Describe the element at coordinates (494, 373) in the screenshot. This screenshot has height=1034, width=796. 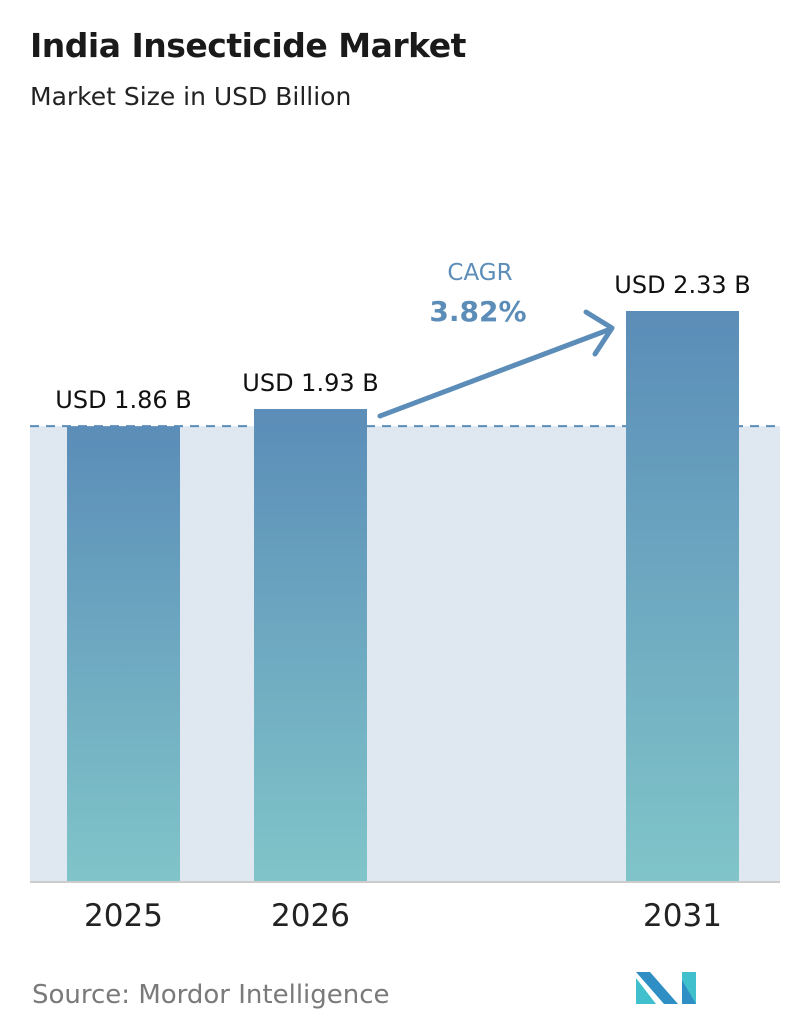
I see `cagr-arrow` at that location.